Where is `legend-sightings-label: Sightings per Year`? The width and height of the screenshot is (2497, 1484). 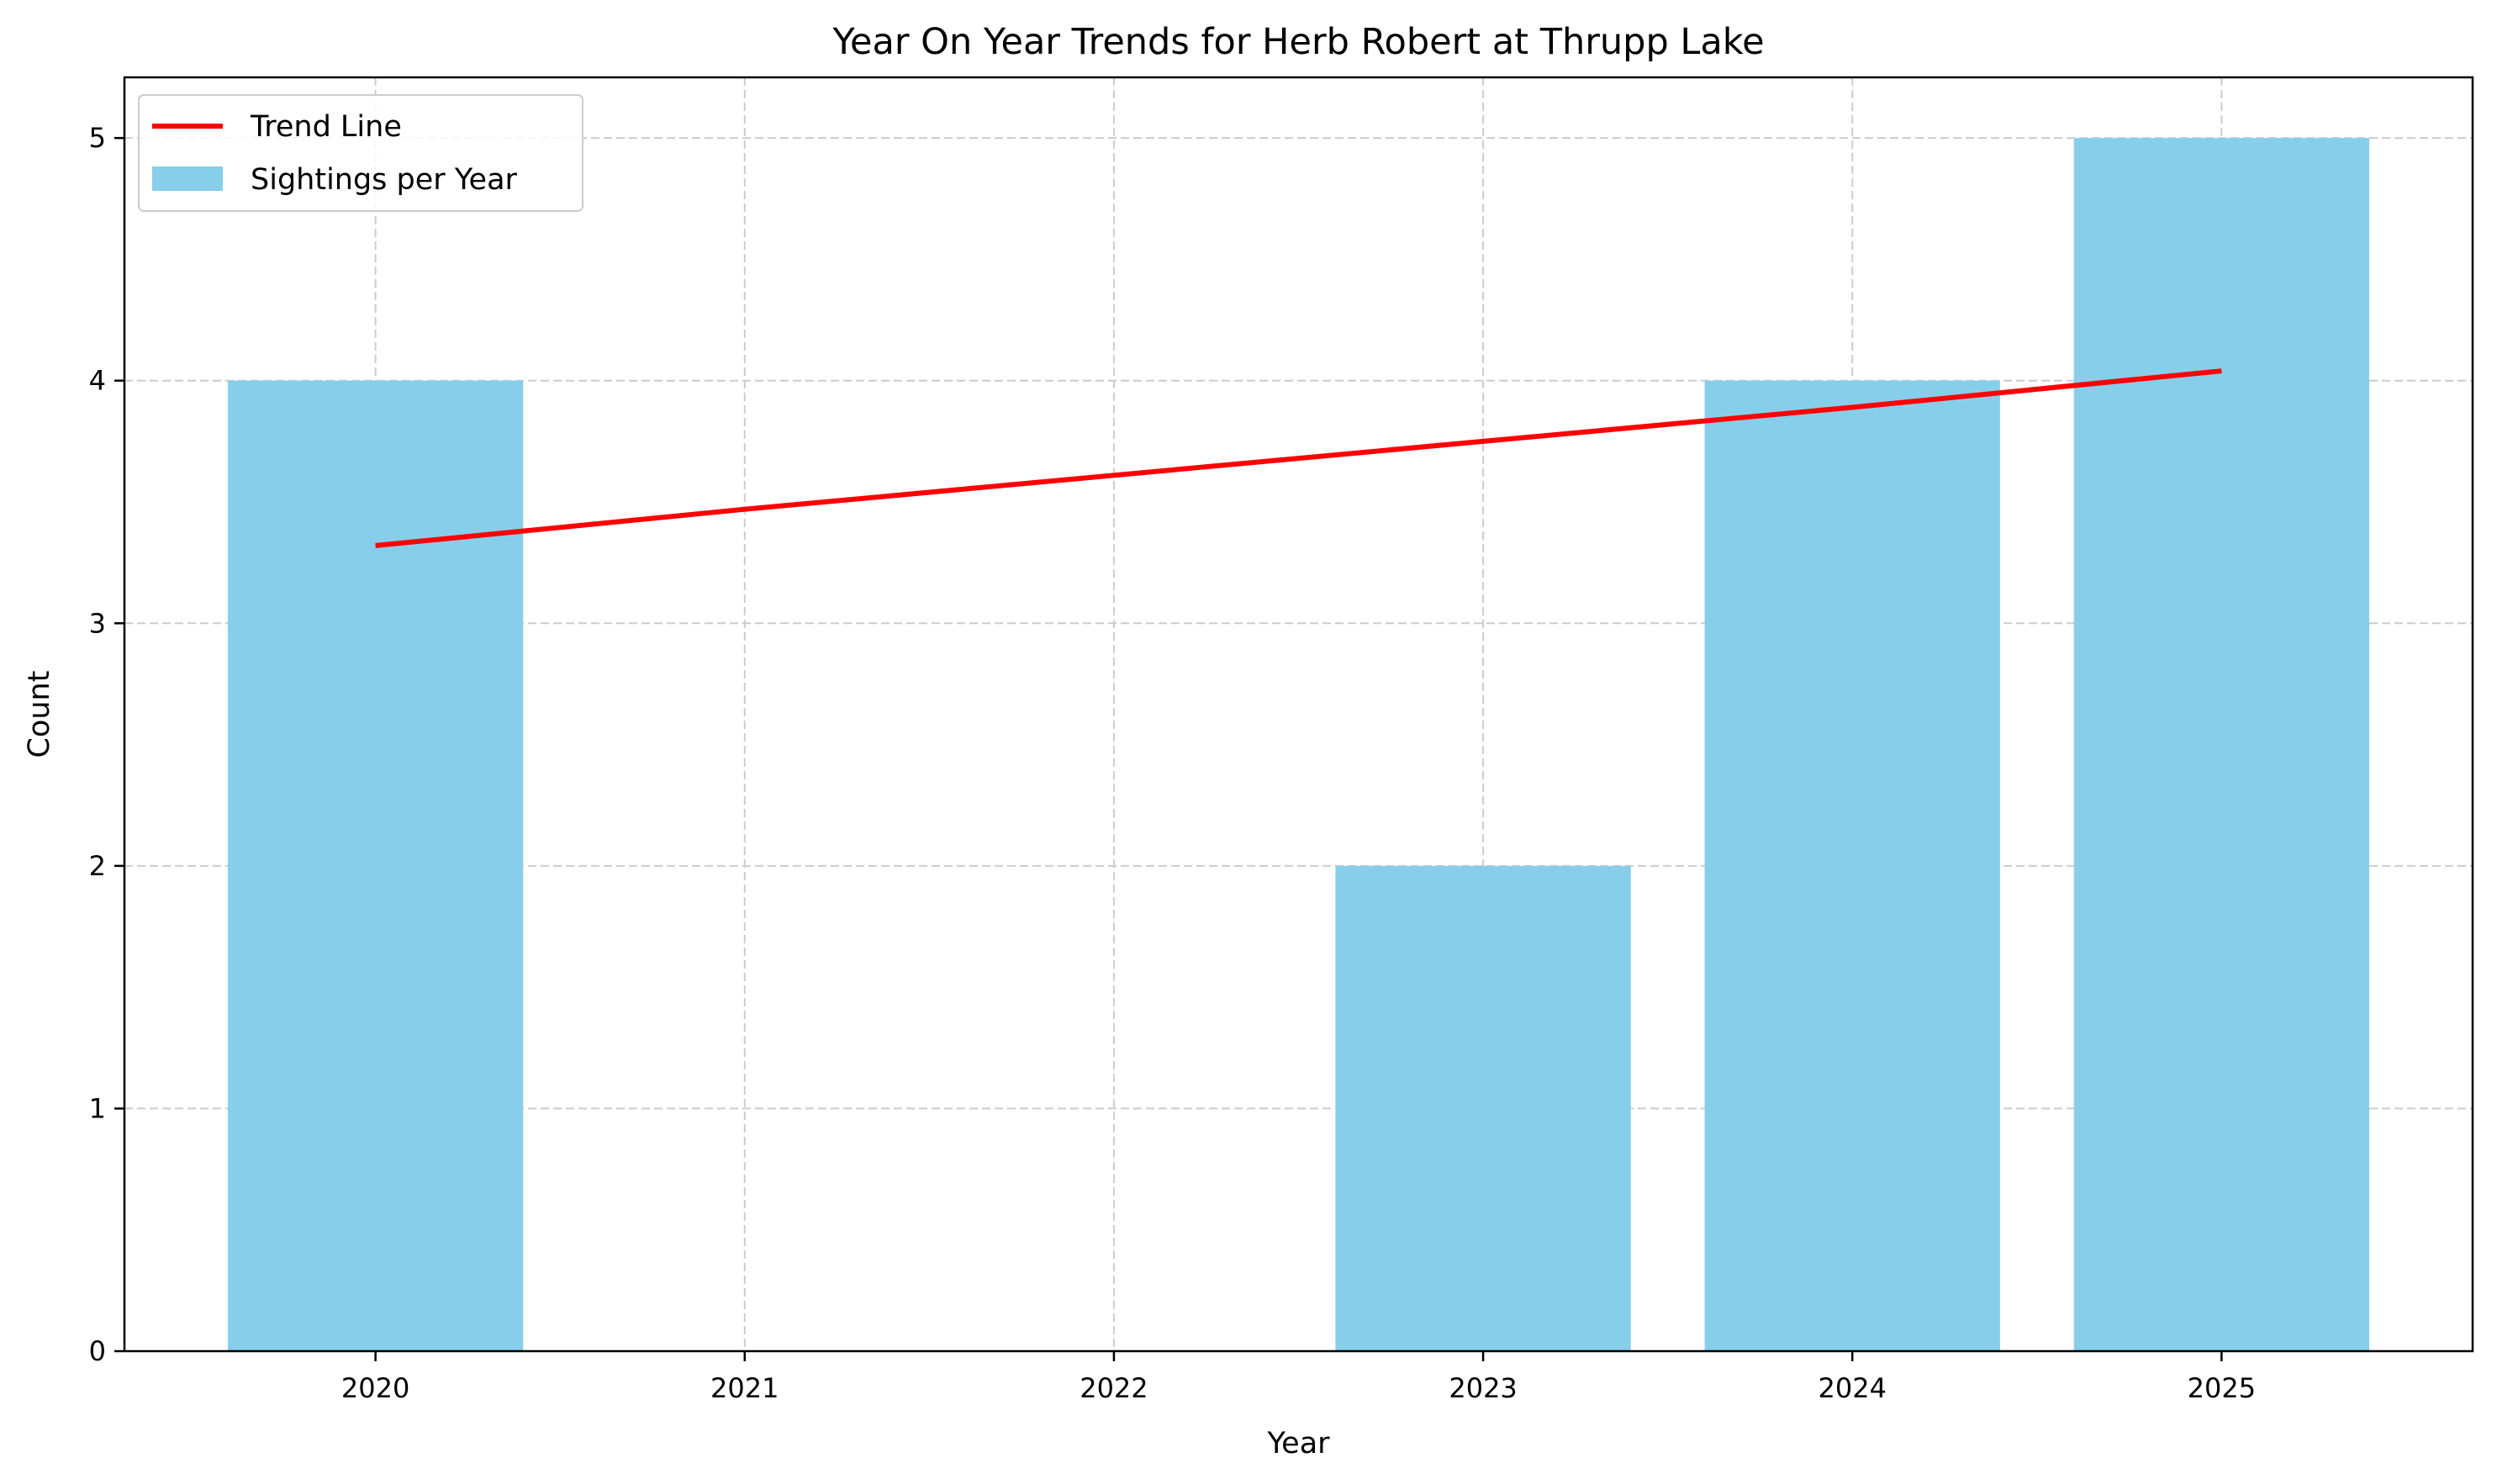 legend-sightings-label: Sightings per Year is located at coordinates (384, 180).